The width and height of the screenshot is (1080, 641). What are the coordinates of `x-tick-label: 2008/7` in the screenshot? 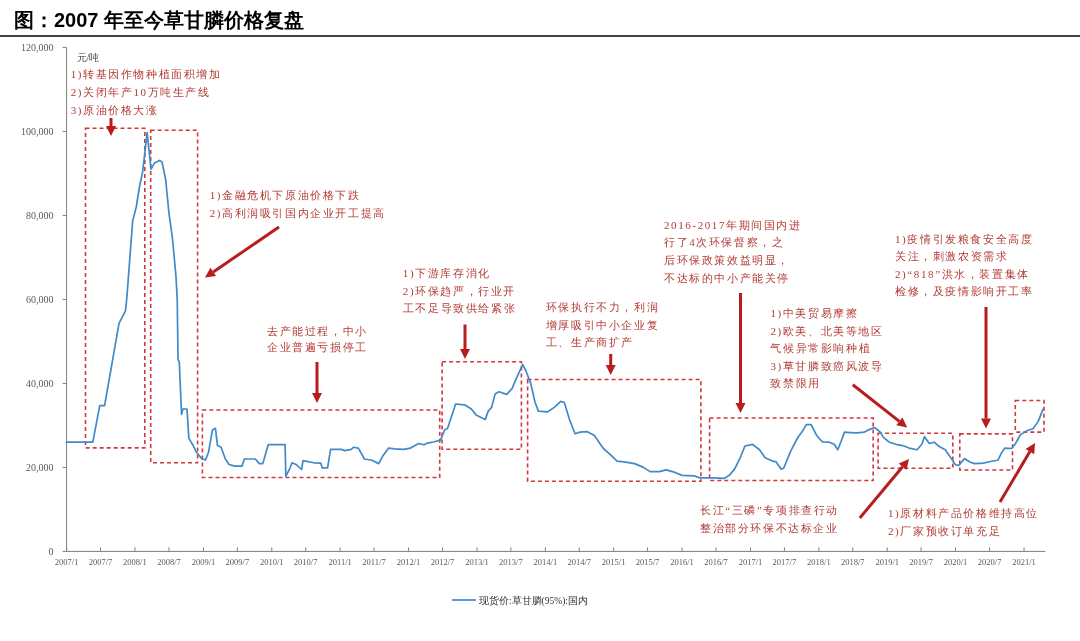 It's located at (169, 562).